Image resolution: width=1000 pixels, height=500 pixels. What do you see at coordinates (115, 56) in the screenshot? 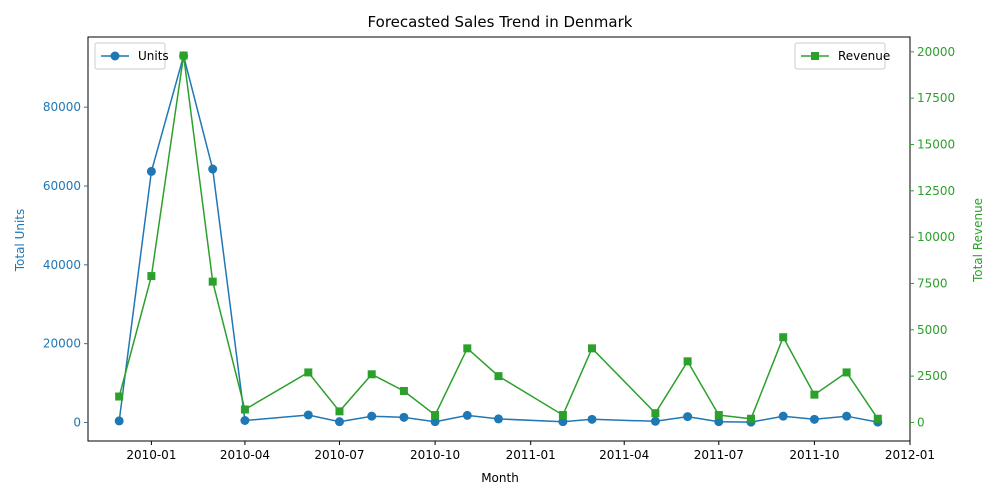
I see `legend-units-marker` at bounding box center [115, 56].